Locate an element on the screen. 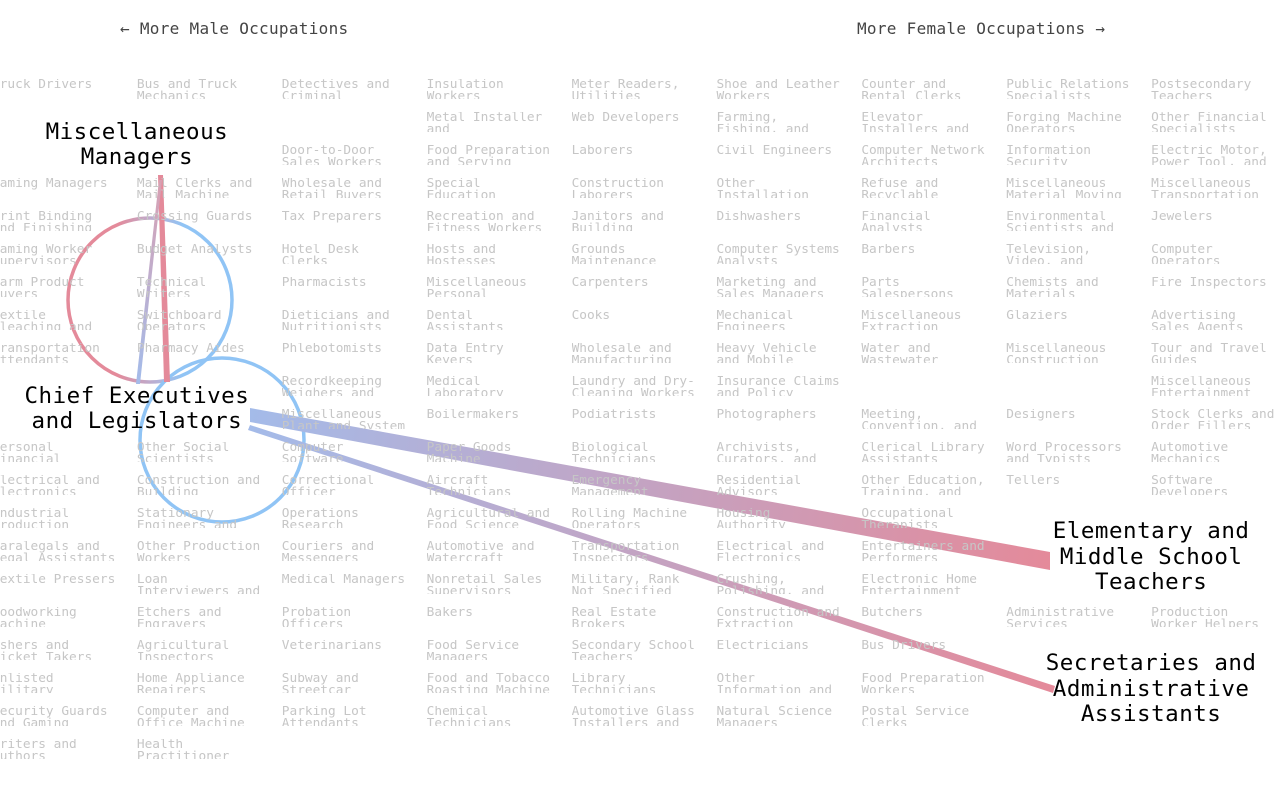 This screenshot has width=1280, height=793. occupation-cell: Textile Pressers is located at coordinates (58, 580).